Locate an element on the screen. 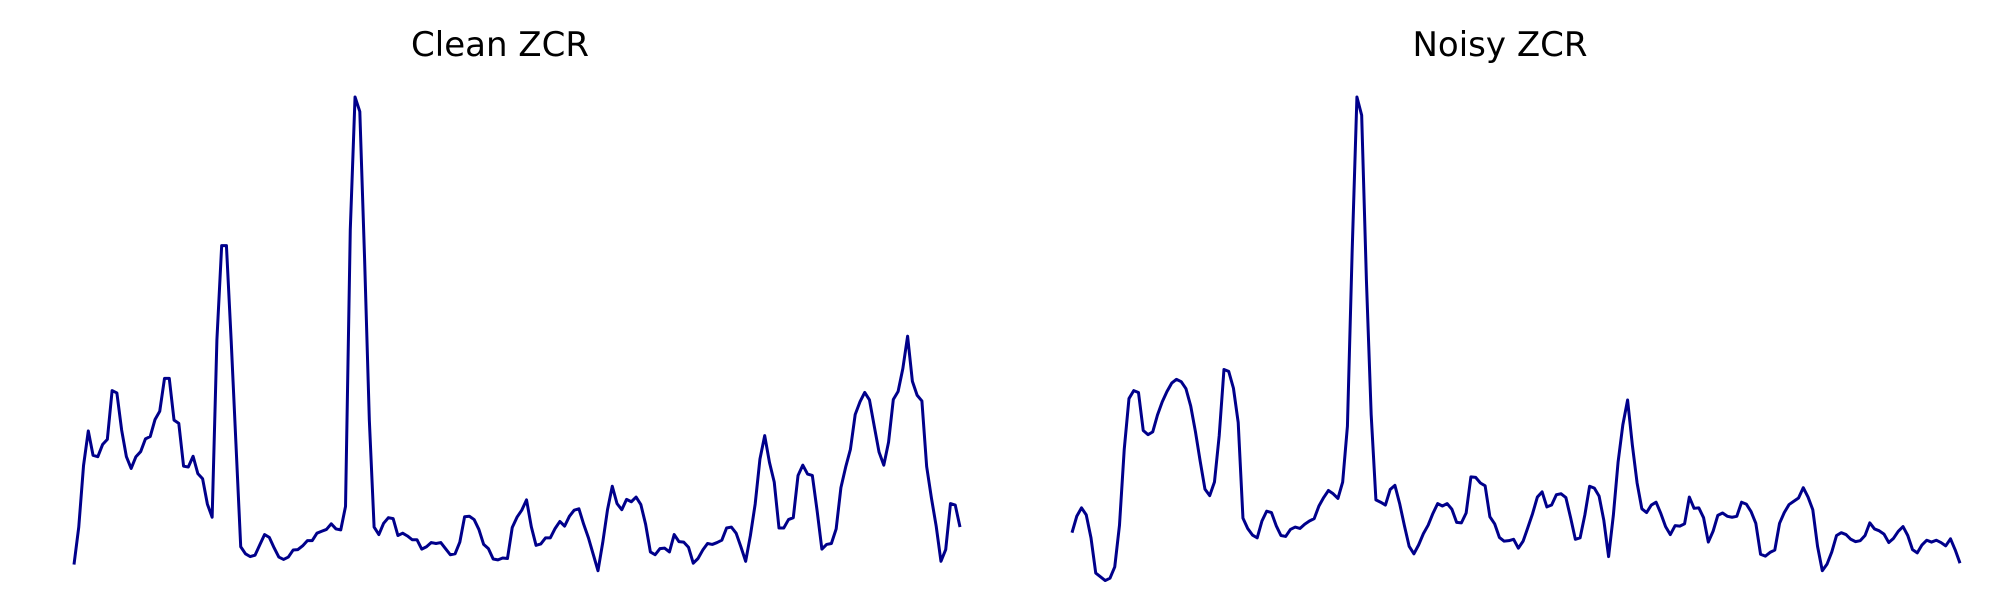  chart-title: Noisy ZCR is located at coordinates (1500, 45).